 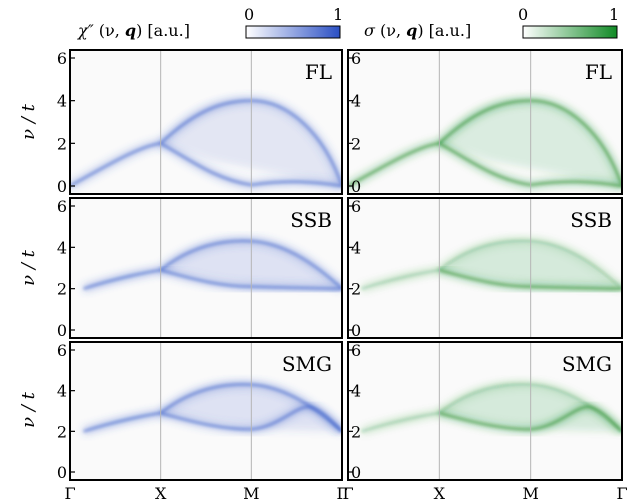 I want to click on colorbar-chi-gradient, so click(x=293, y=32).